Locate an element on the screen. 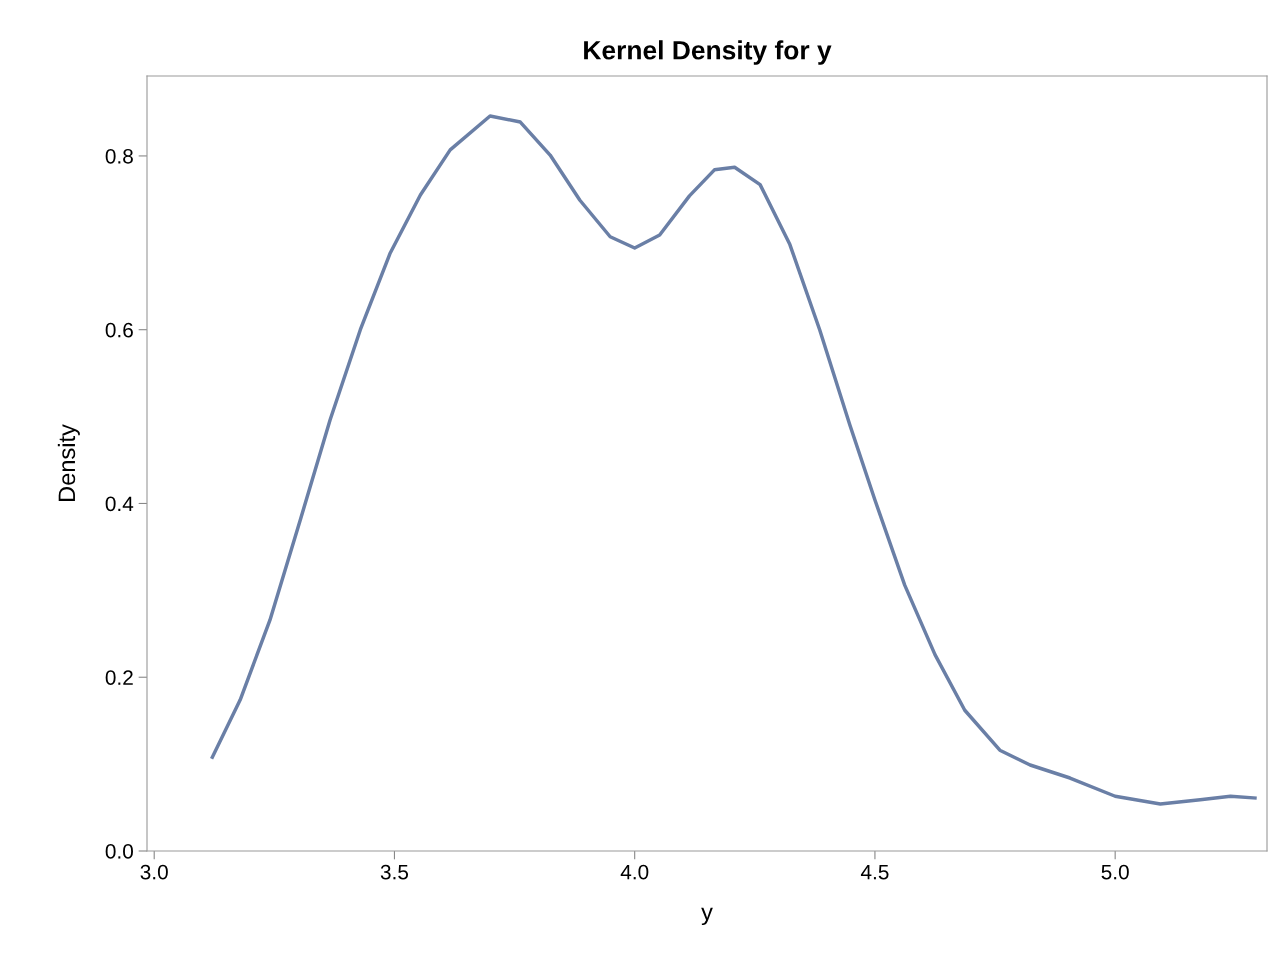 This screenshot has width=1284, height=962. y-tick-label: 0.8 is located at coordinates (119, 156).